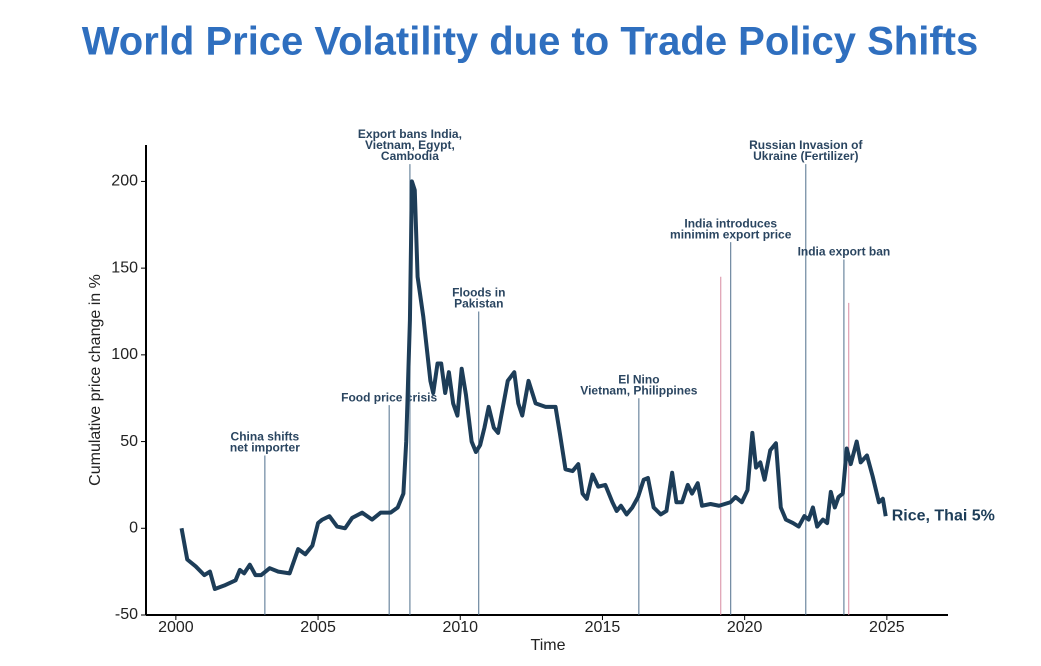  What do you see at coordinates (410, 145) in the screenshot?
I see `annotation-label: Vietnam, Egypt,` at bounding box center [410, 145].